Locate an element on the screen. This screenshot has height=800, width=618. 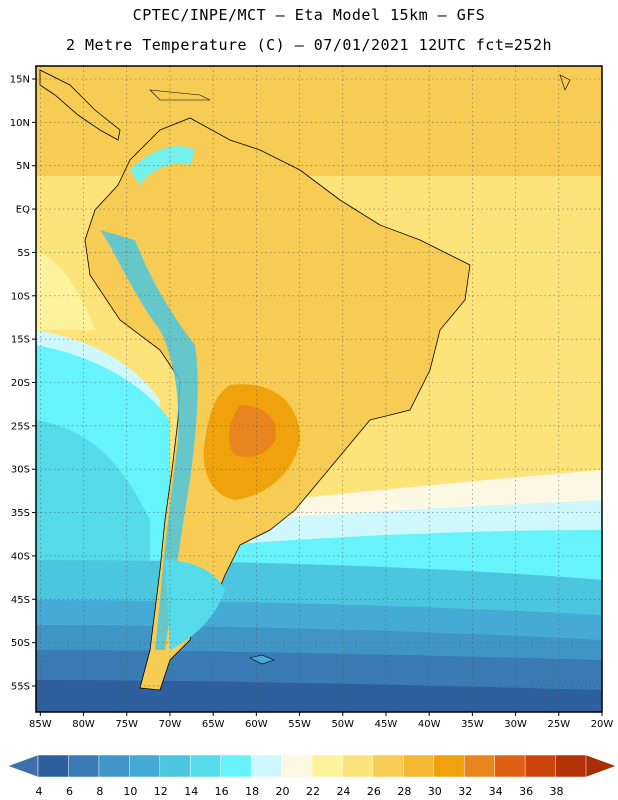
colorbar-label: 24 is located at coordinates (343, 791).